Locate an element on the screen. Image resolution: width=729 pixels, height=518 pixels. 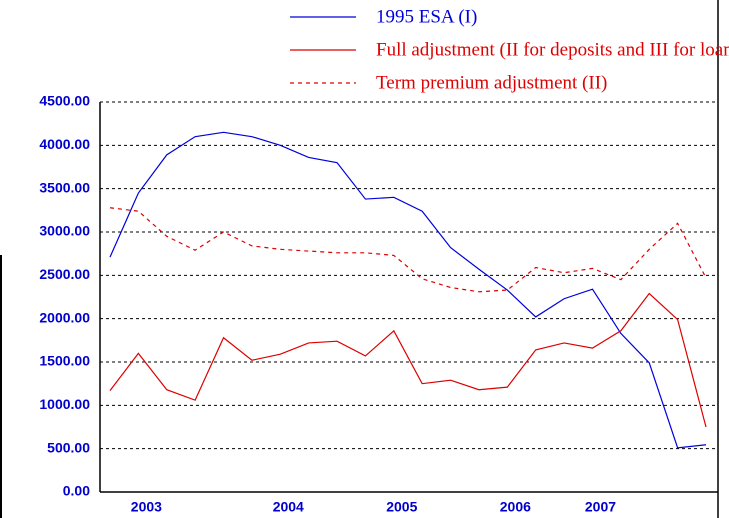
x-tick-label: 2005 is located at coordinates (401, 507).